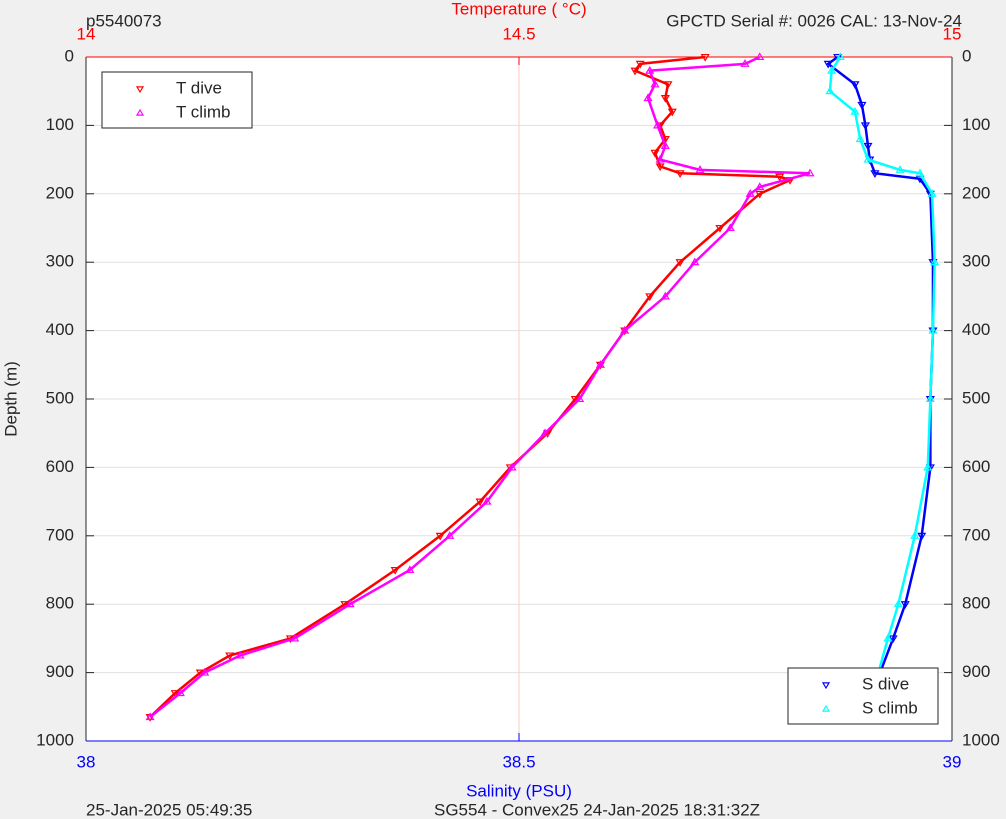 This screenshot has width=1006, height=819. I want to click on y2-tick-label: 600, so click(976, 466).